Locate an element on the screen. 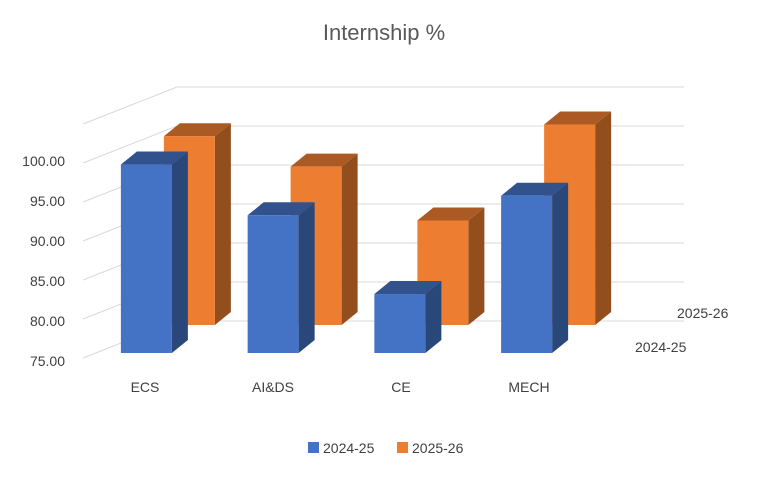 This screenshot has width=768, height=477. bar-2024-25-0-front is located at coordinates (146, 258).